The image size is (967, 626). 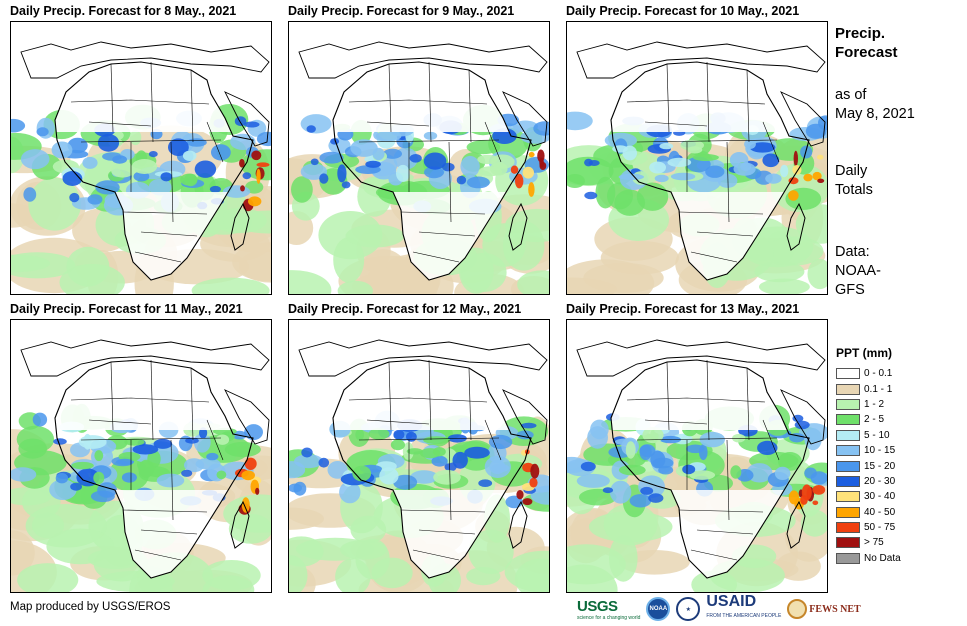 What do you see at coordinates (882, 558) in the screenshot?
I see `legend-label: No Data` at bounding box center [882, 558].